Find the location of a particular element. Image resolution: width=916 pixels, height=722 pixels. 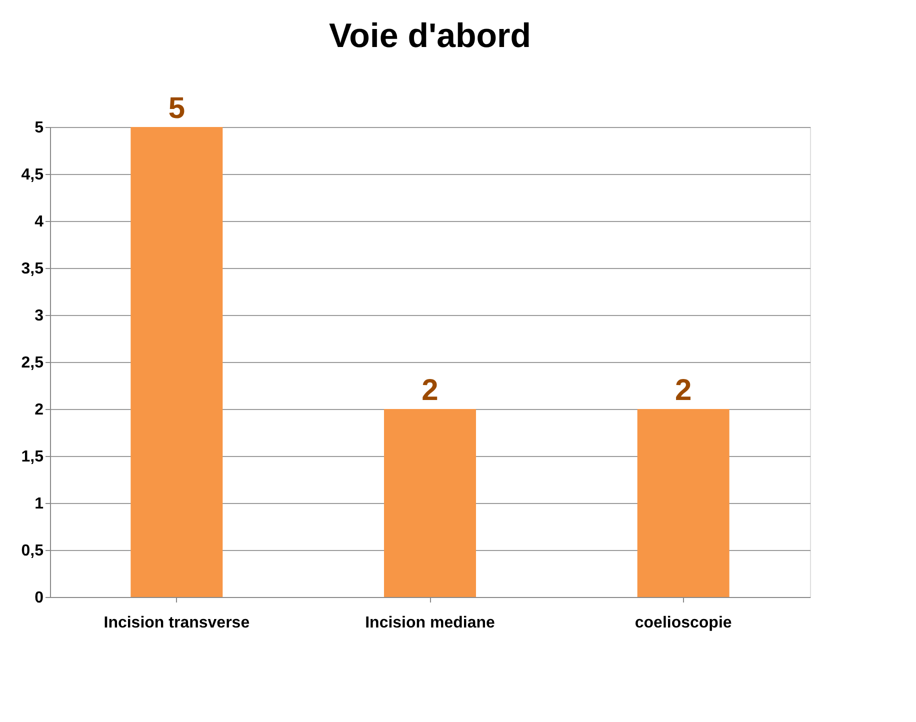

y-tick-label: 1 is located at coordinates (39, 504).